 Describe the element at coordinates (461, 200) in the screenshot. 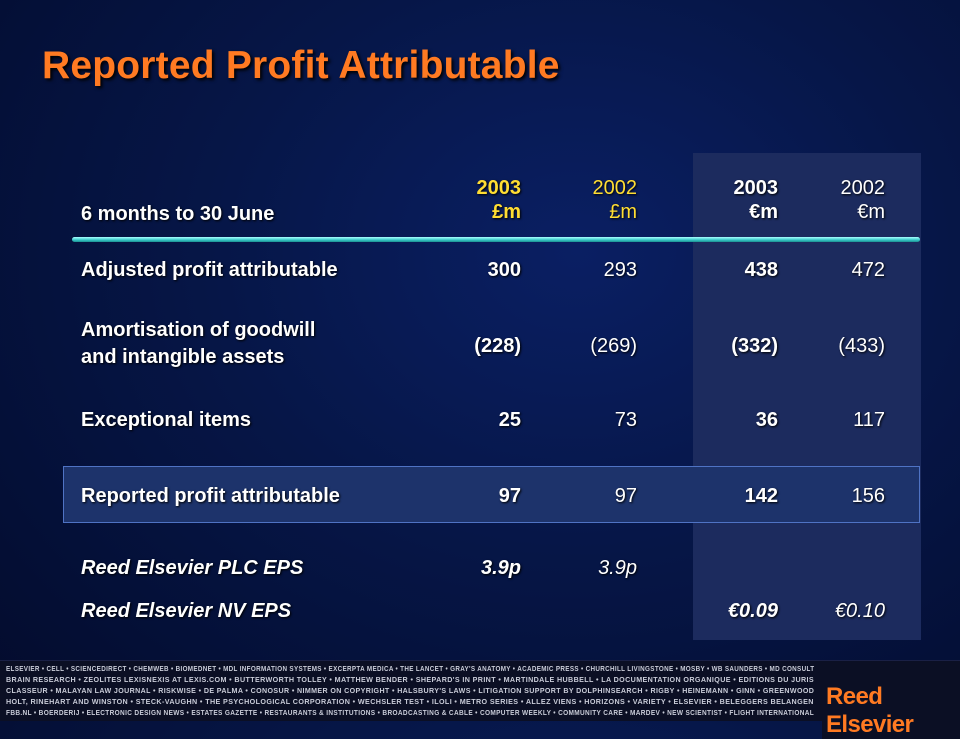

I see `col-header-2003-gbp: 2003 £m` at that location.